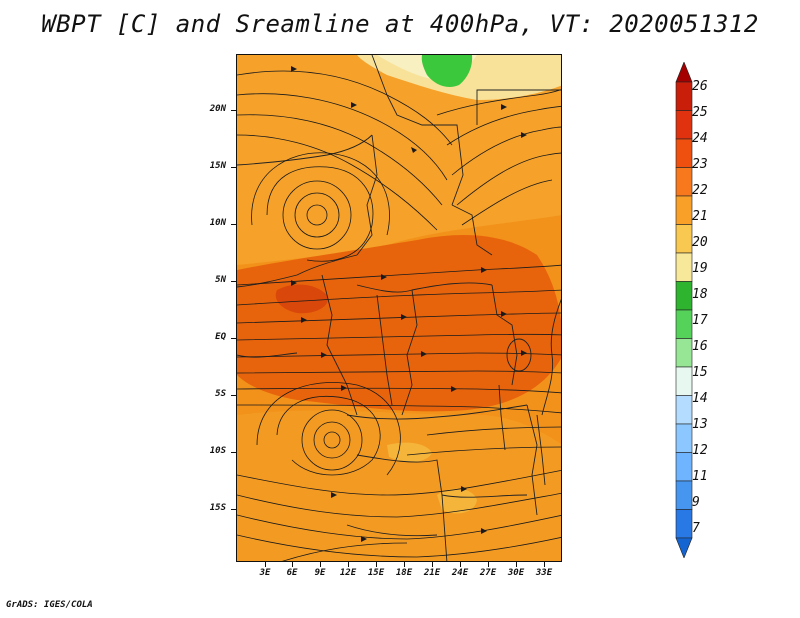 The width and height of the screenshot is (800, 618). I want to click on colorbar, so click(684, 310).